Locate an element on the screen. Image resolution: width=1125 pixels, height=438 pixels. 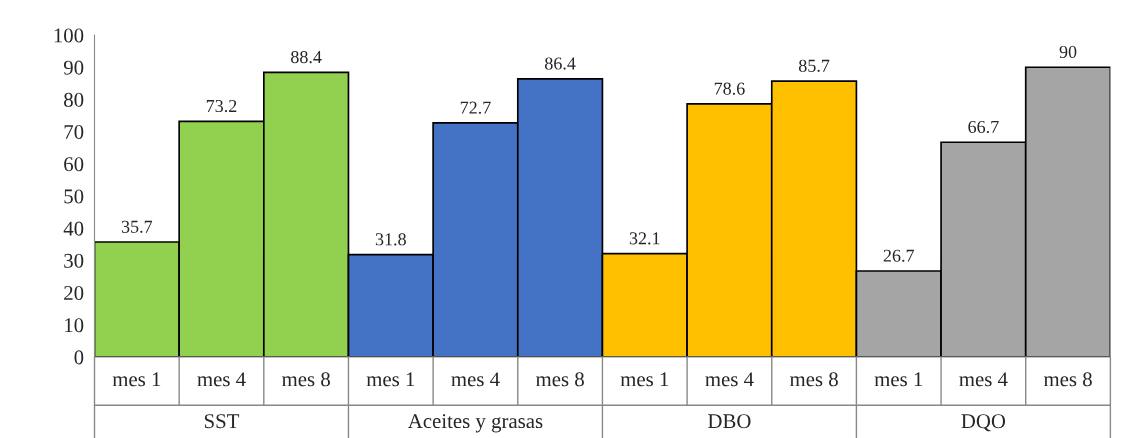
y-tick-label: 20 is located at coordinates (74, 293).